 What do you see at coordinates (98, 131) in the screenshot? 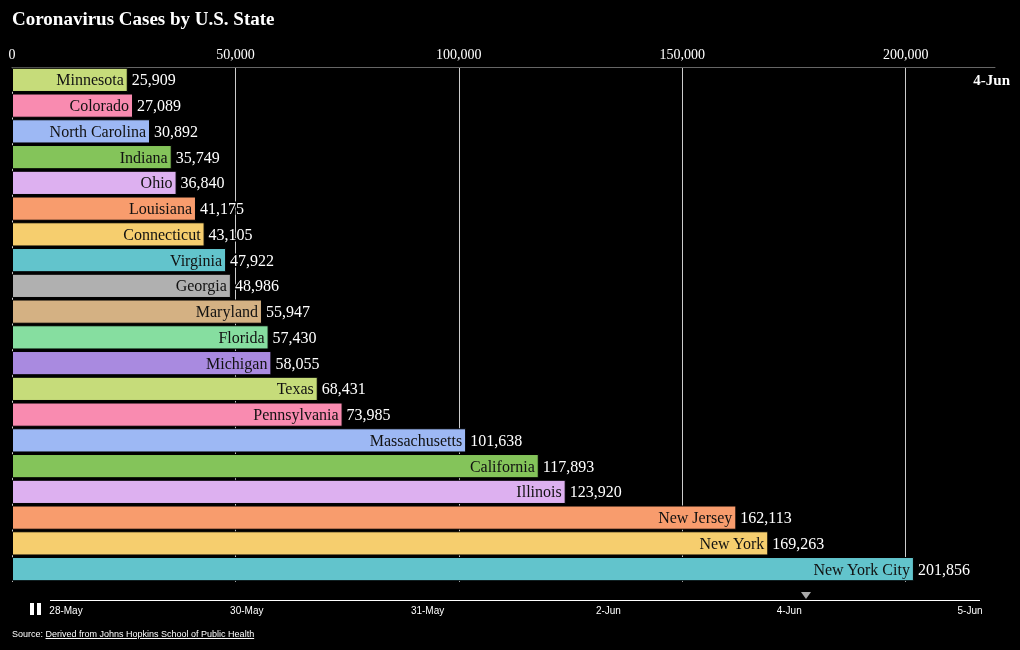
I see `y-tick-label: North Carolina` at bounding box center [98, 131].